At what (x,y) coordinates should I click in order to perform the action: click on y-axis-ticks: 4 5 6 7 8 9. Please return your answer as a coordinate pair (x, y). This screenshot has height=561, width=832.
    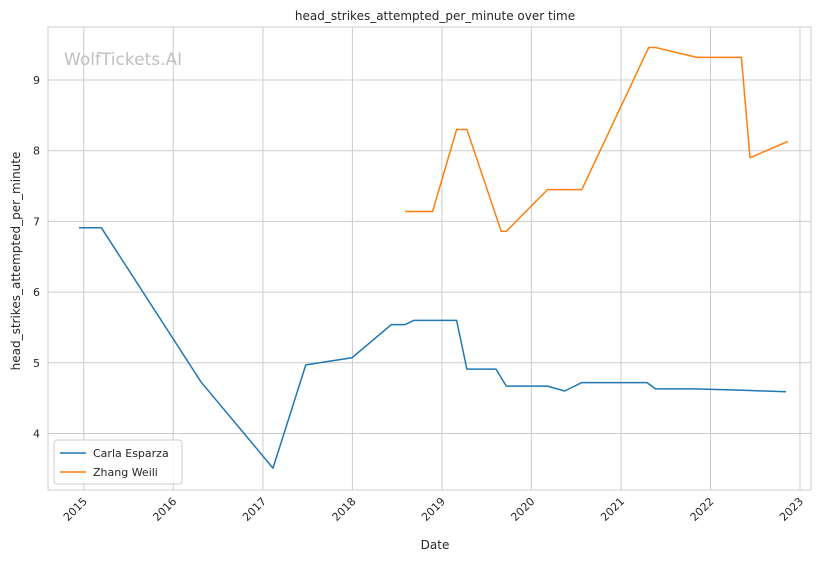
    Looking at the image, I should click on (36, 257).